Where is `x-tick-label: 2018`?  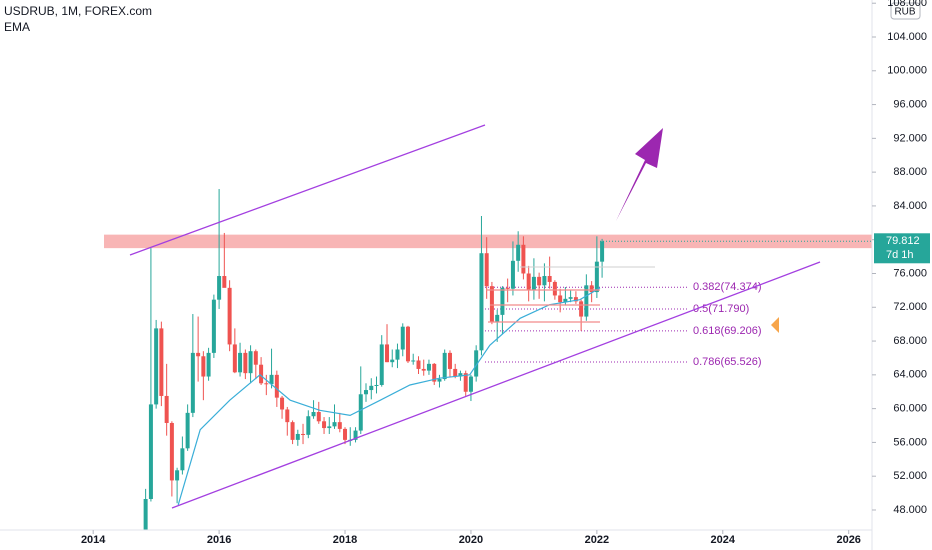
x-tick-label: 2018 is located at coordinates (345, 540).